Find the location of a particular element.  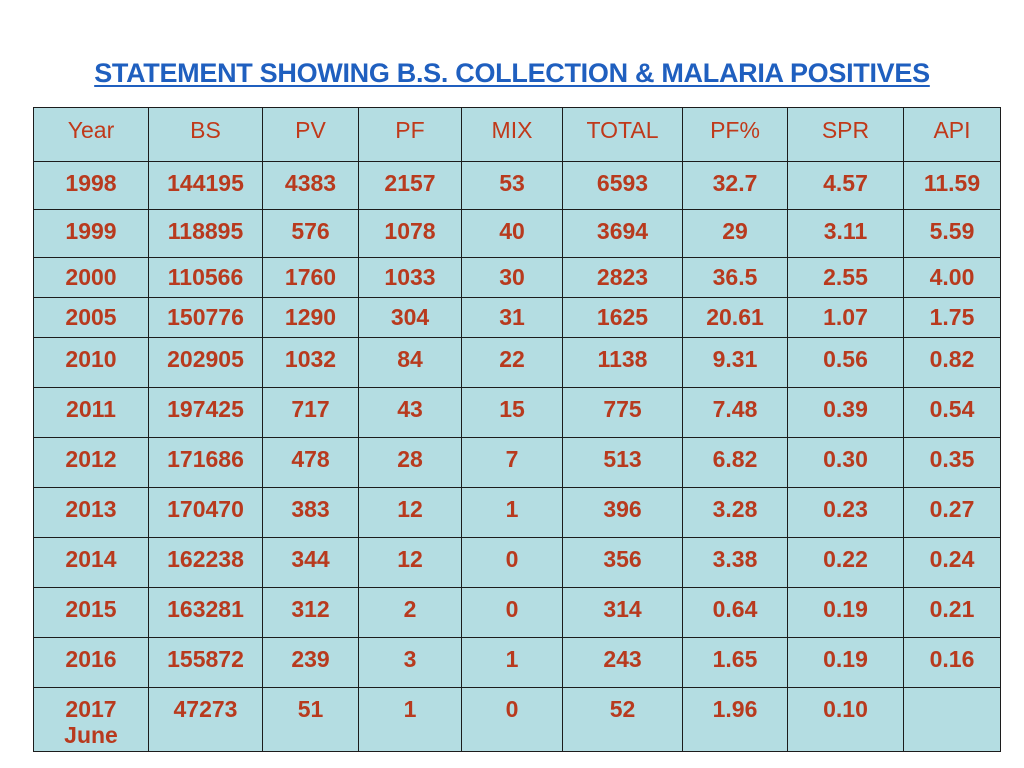

table-row: 2013 170470 383 12 1 396 3.28 0.23 0.27 is located at coordinates (517, 512).